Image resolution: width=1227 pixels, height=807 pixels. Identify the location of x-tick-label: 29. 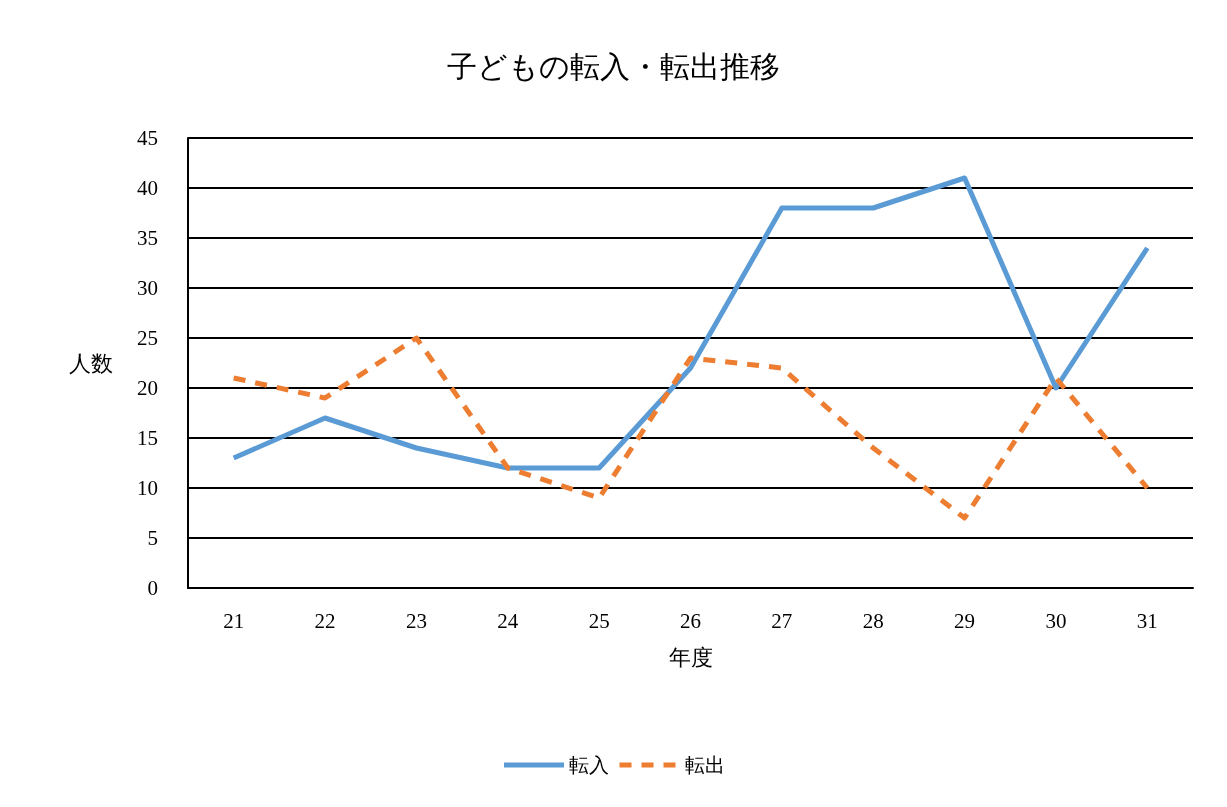
(965, 620).